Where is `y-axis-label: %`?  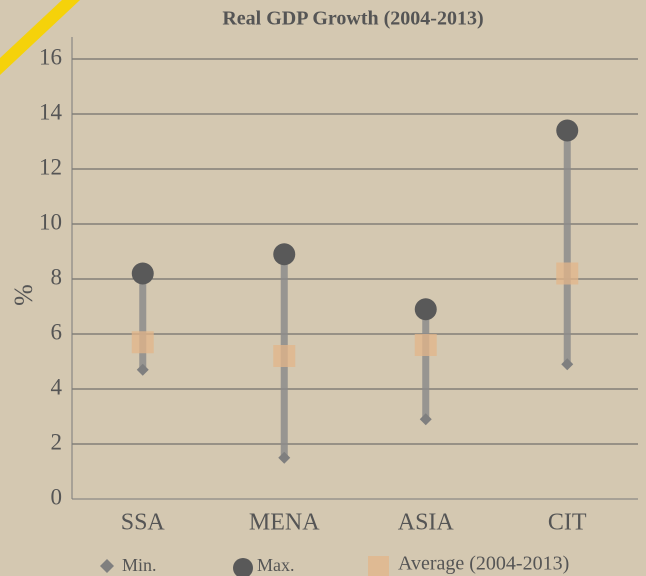 y-axis-label: % is located at coordinates (23, 295).